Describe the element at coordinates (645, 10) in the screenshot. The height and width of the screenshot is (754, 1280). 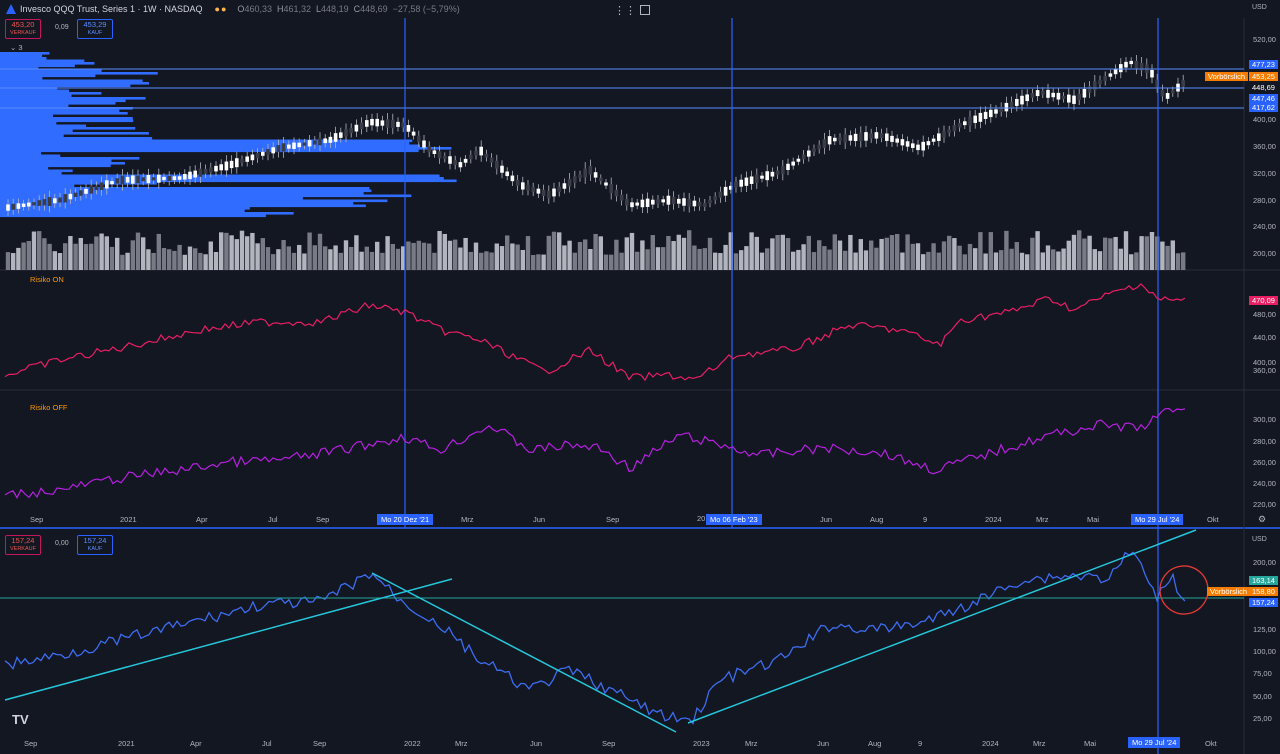
I see `fullscreen-icon` at that location.